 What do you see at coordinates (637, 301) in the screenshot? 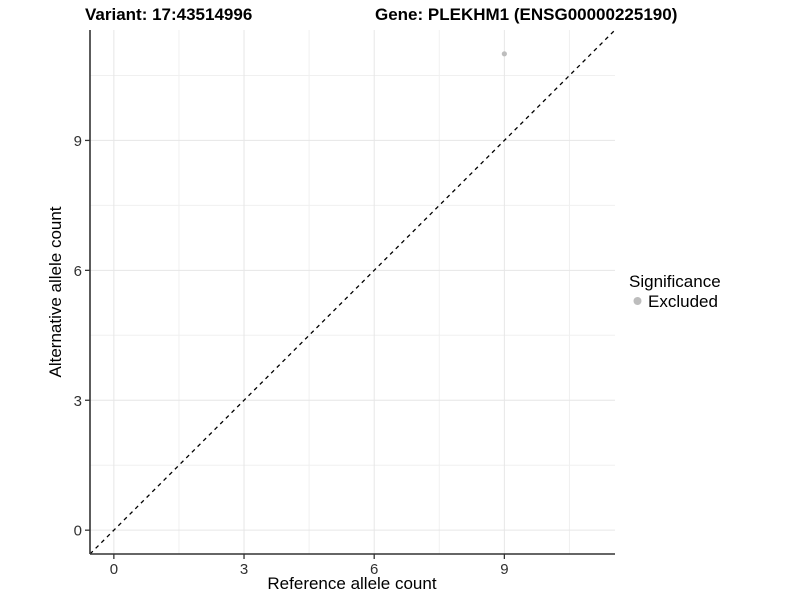
I see `legend-point-swatch-excluded` at bounding box center [637, 301].